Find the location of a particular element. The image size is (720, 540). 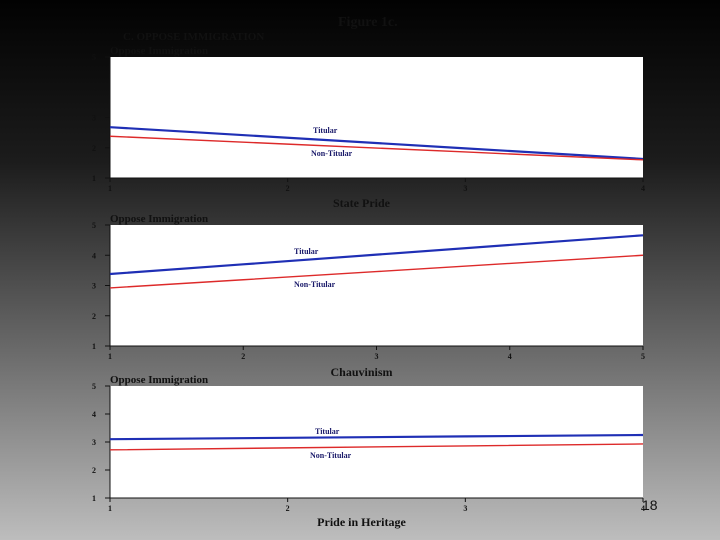

page-number: 18 is located at coordinates (650, 505).